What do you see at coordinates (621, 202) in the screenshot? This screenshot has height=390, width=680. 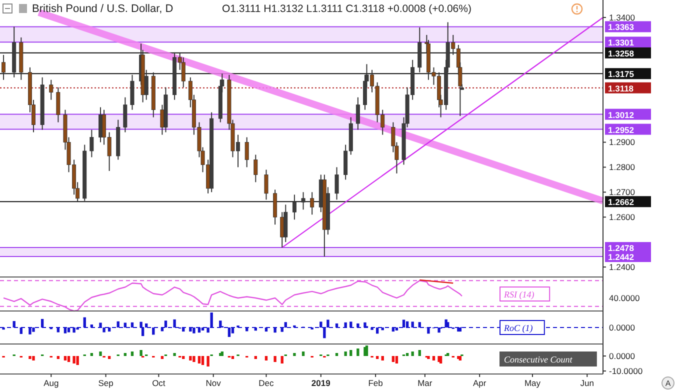 I see `ref-line-label: 1.2662` at bounding box center [621, 202].